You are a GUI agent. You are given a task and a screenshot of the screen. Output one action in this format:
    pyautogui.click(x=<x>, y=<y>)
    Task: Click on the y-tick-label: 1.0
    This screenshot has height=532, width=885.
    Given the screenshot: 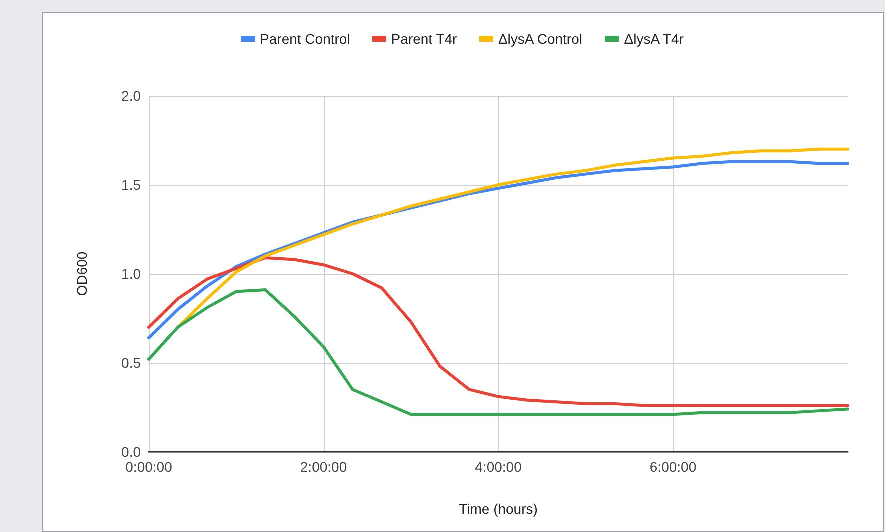 What is the action you would take?
    pyautogui.click(x=132, y=274)
    